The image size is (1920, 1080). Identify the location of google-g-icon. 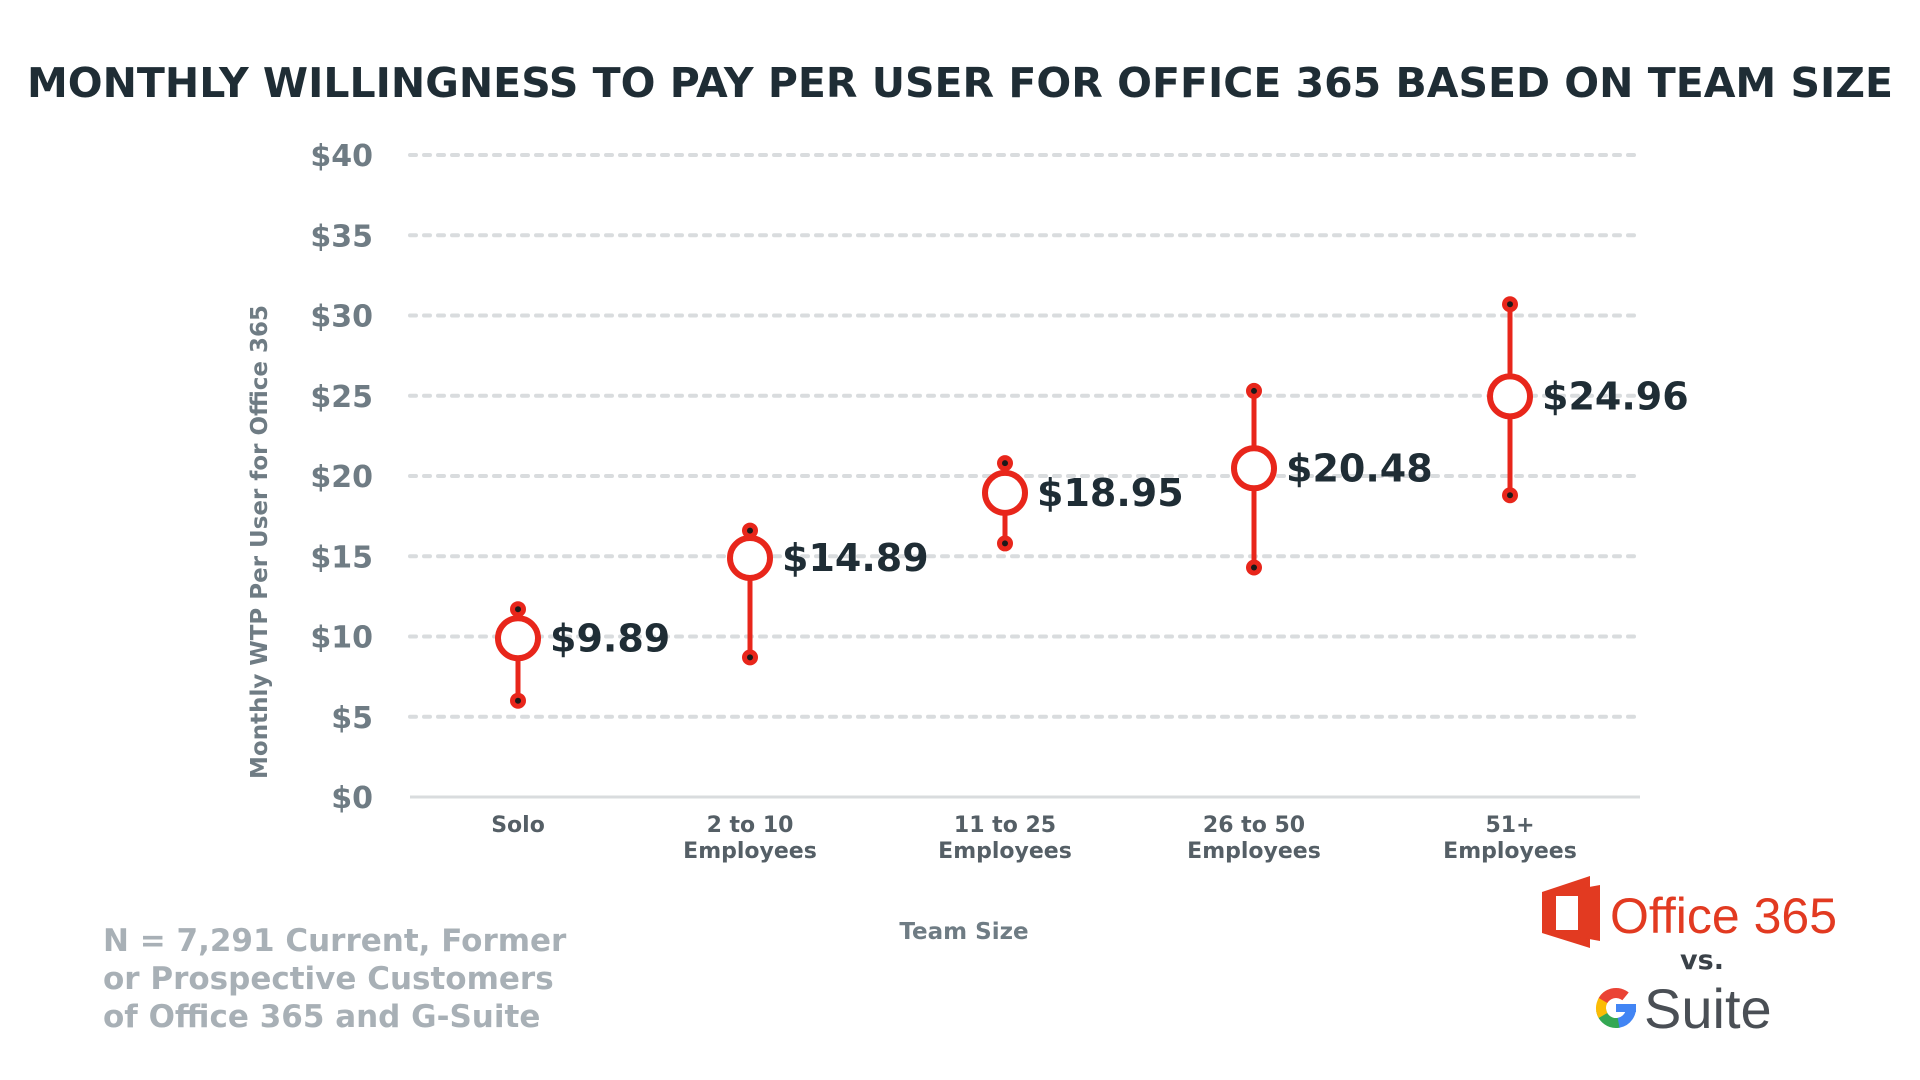
(1616, 1008).